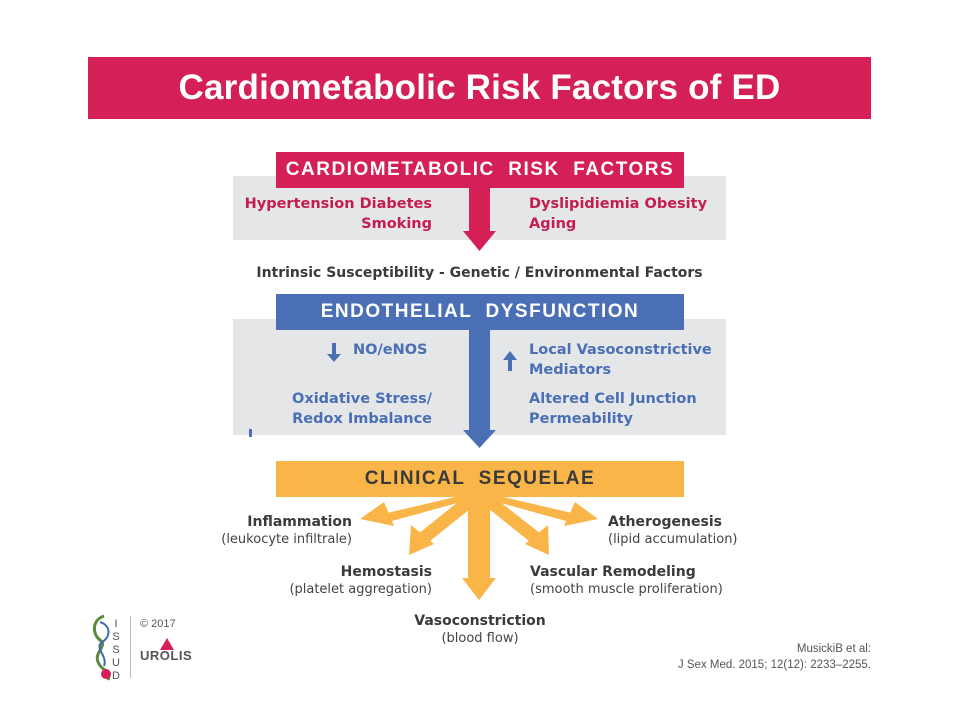  Describe the element at coordinates (360, 589) in the screenshot. I see `hemostasis-sub: (platelet aggregation)` at that location.